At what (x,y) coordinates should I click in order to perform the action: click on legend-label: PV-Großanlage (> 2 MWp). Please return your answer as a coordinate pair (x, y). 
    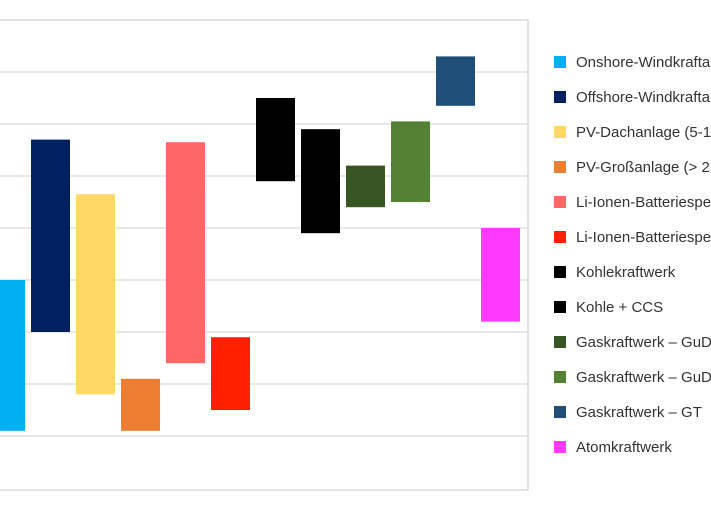
    Looking at the image, I should click on (643, 167).